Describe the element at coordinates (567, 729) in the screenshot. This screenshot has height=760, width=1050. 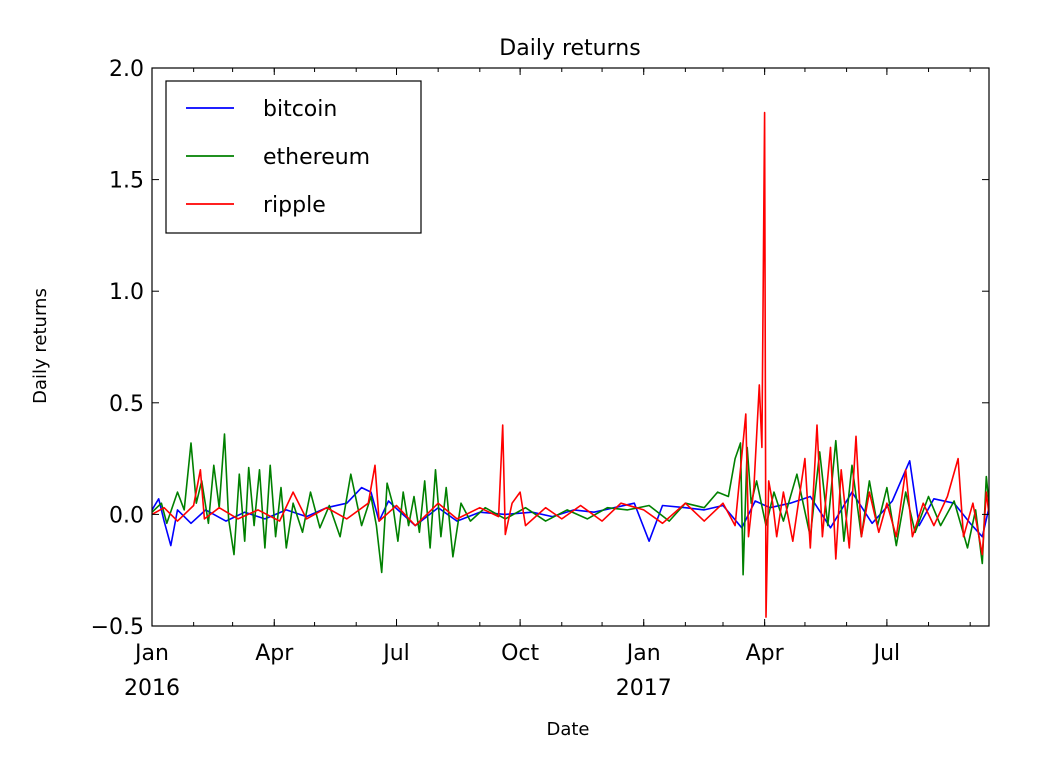
I see `x-axis-label: Date` at that location.